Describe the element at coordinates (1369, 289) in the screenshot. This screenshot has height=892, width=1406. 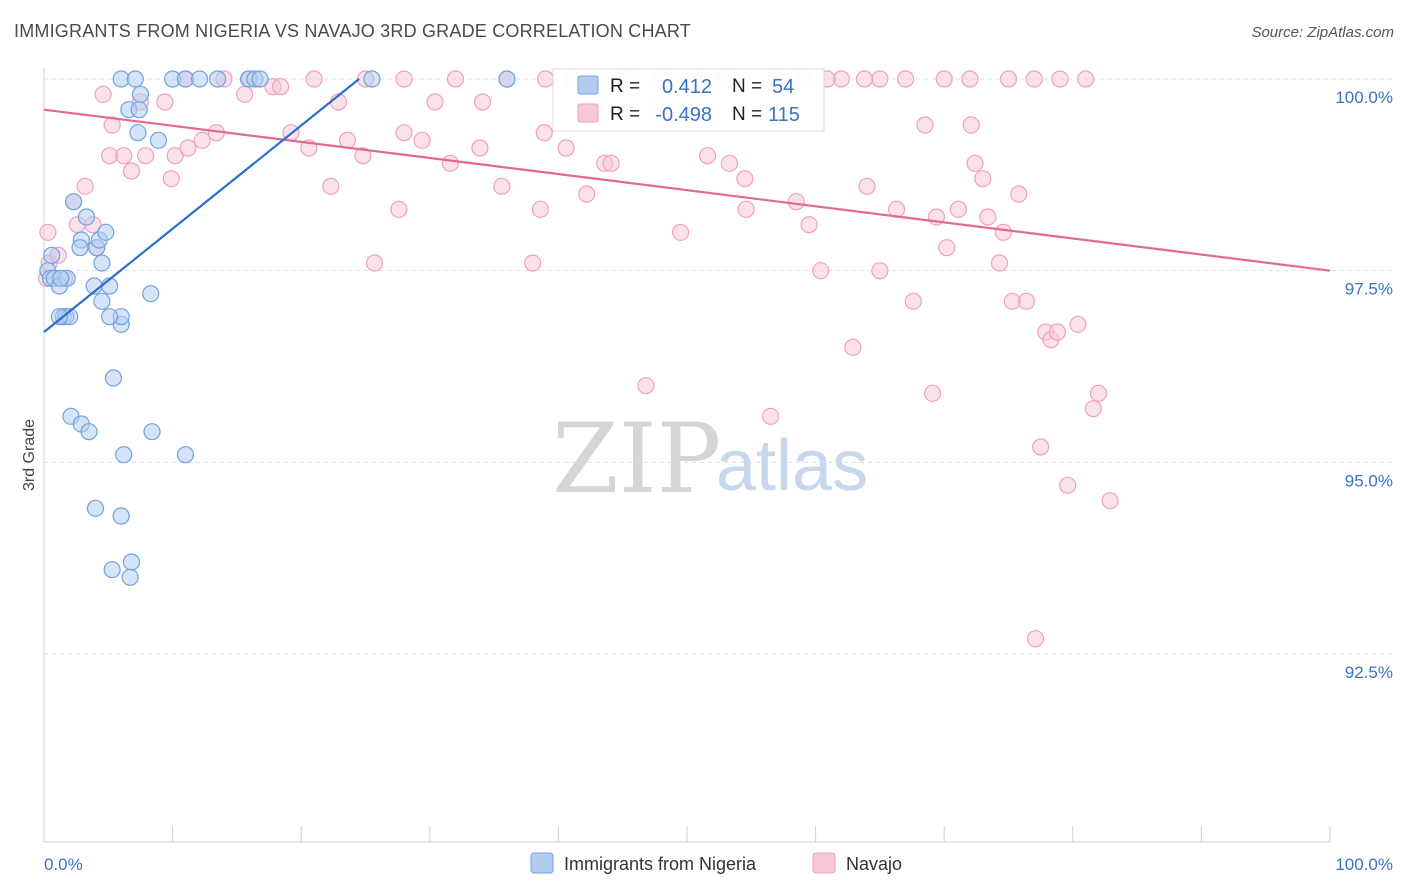
I see `y-tick-label: 97.5%` at that location.